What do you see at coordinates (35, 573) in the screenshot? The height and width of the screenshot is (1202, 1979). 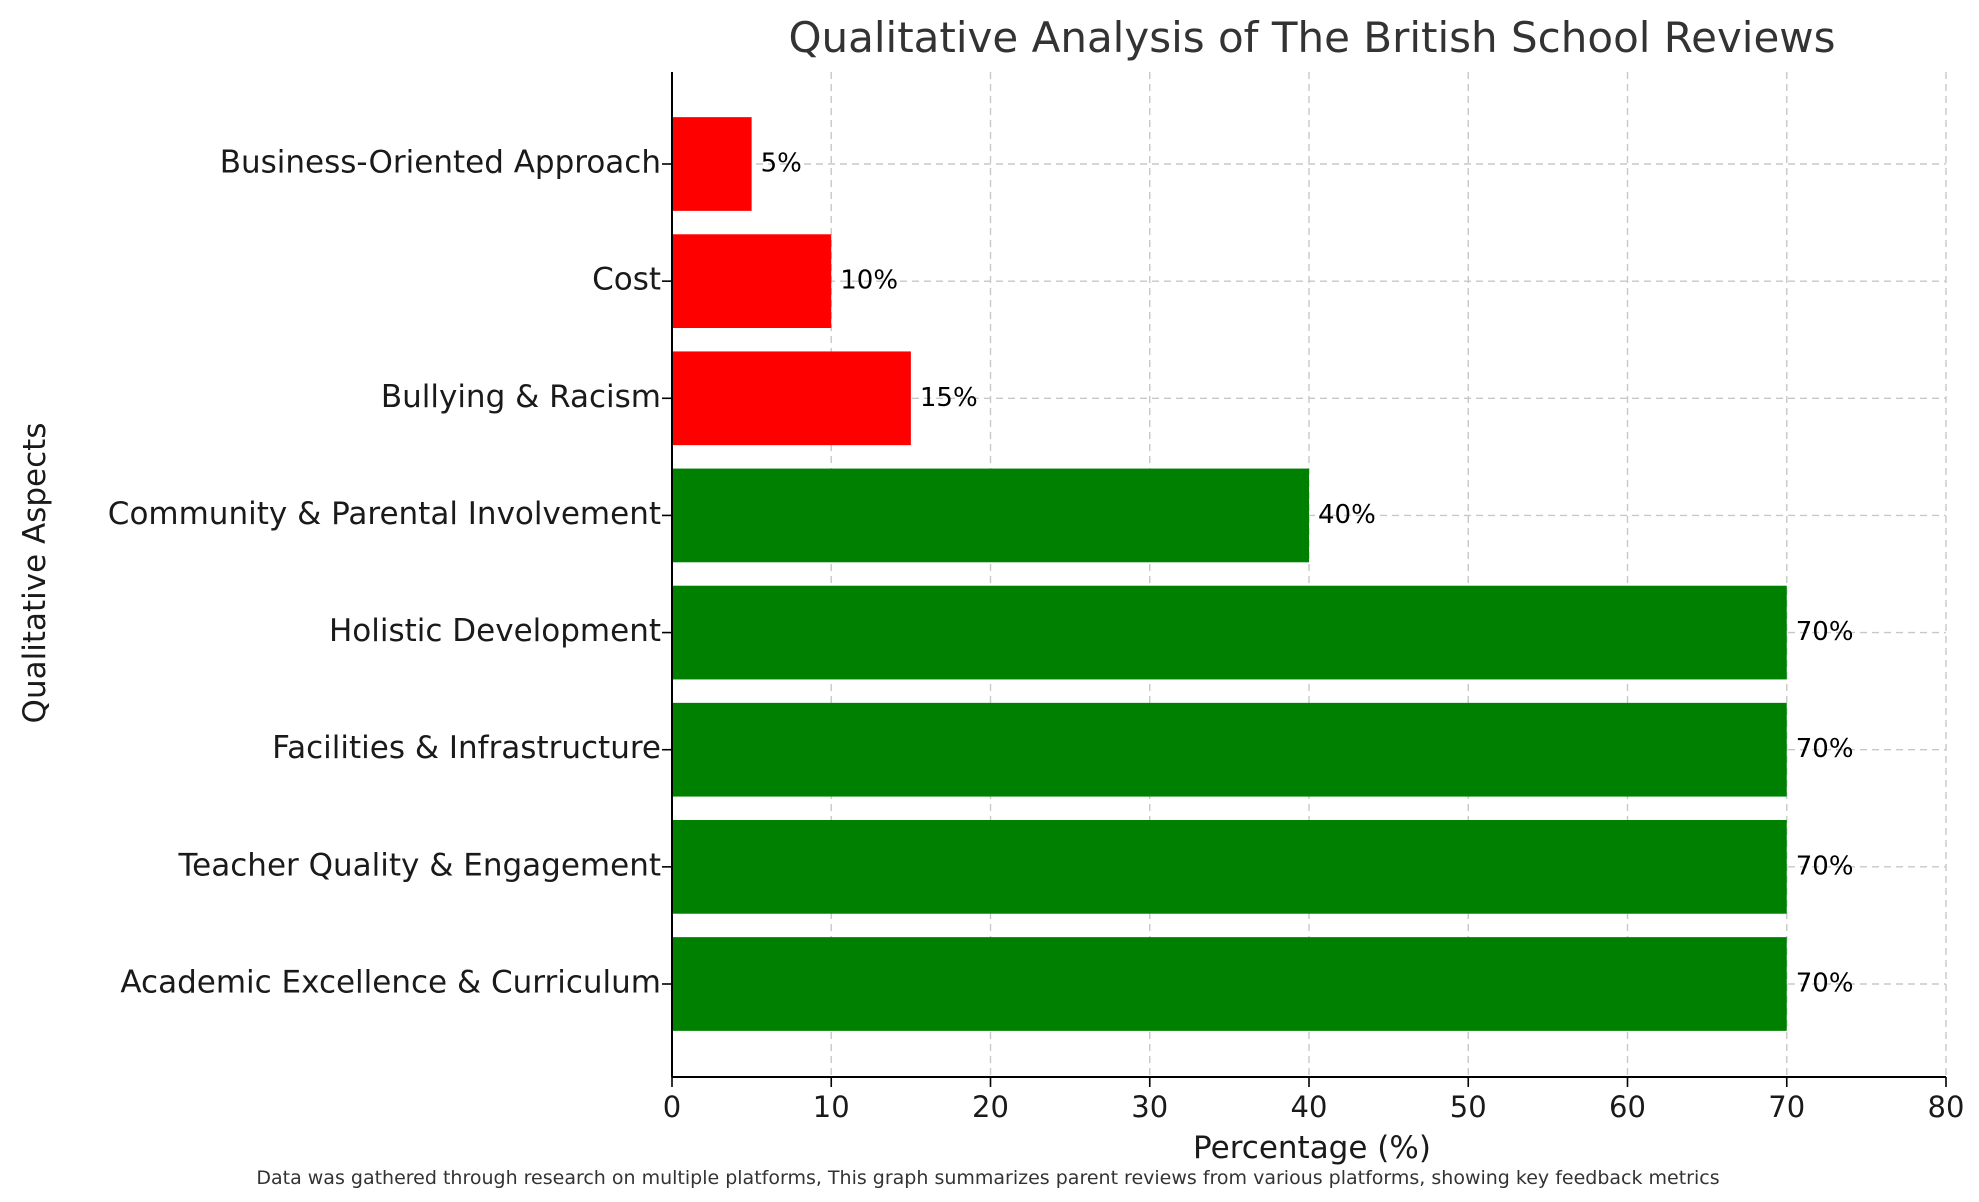 I see `y-axis-label: Qualitative Aspects` at bounding box center [35, 573].